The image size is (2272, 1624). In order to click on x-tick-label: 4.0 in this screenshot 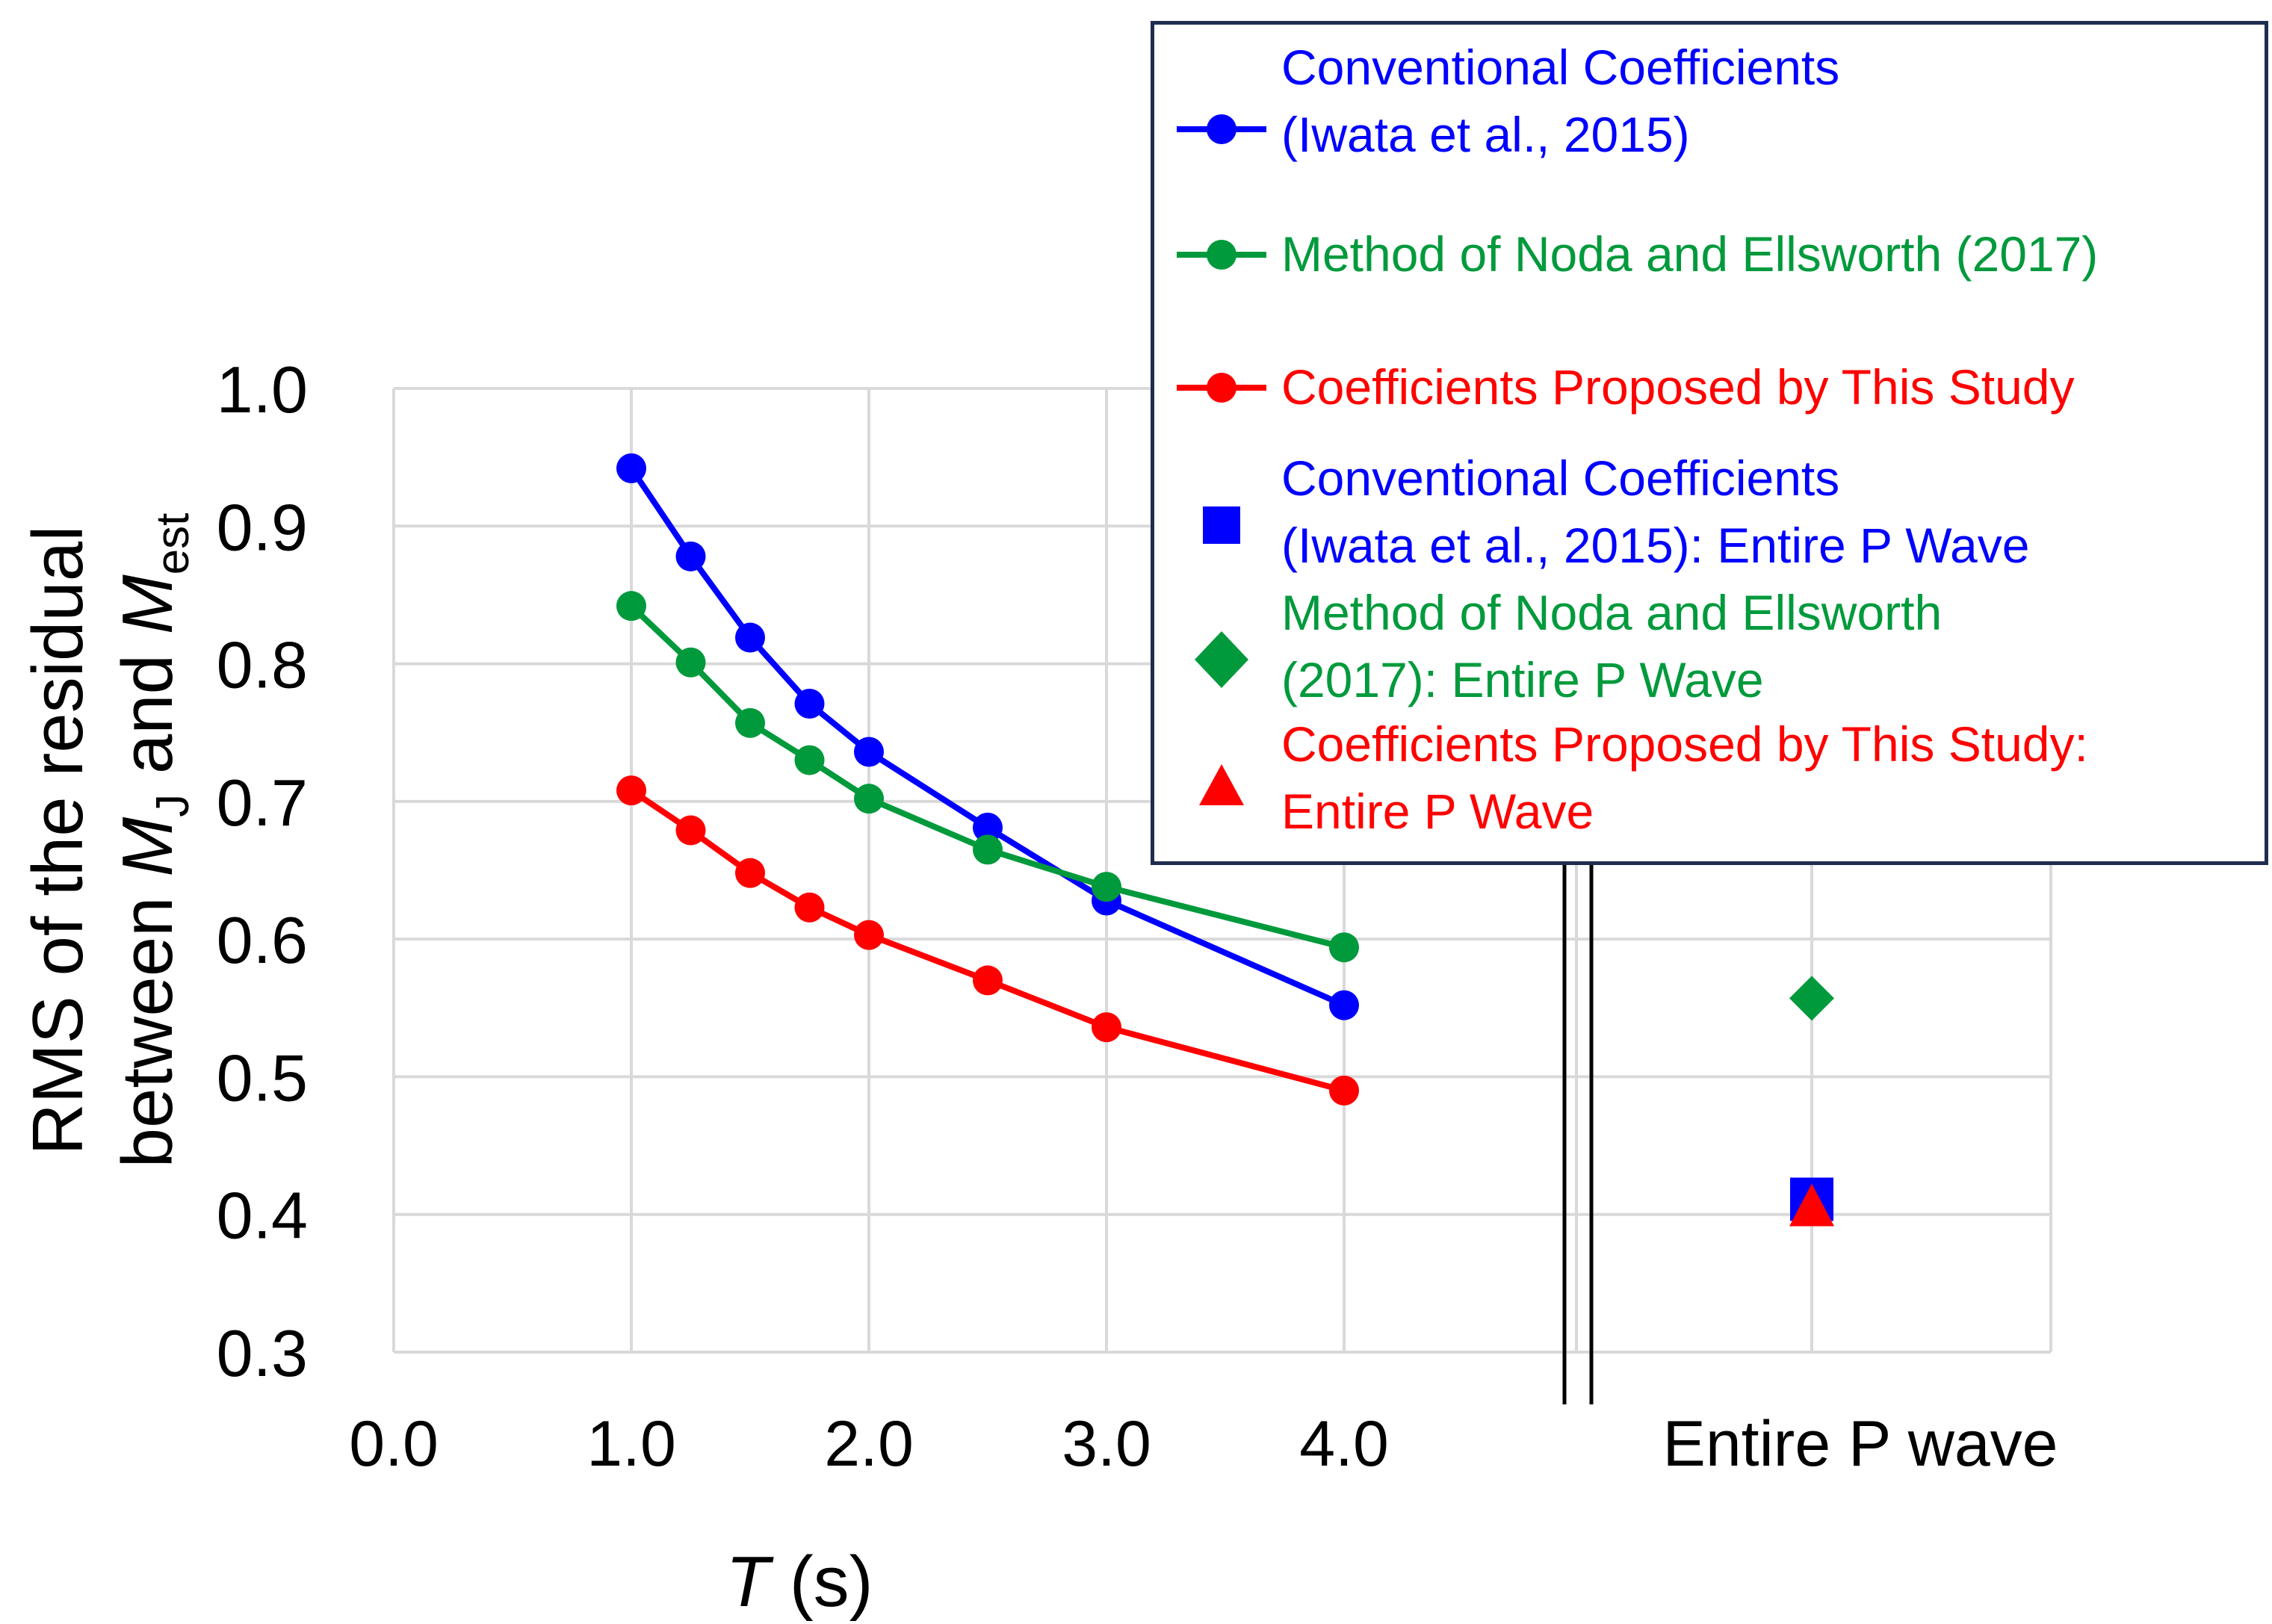, I will do `click(1344, 1444)`.